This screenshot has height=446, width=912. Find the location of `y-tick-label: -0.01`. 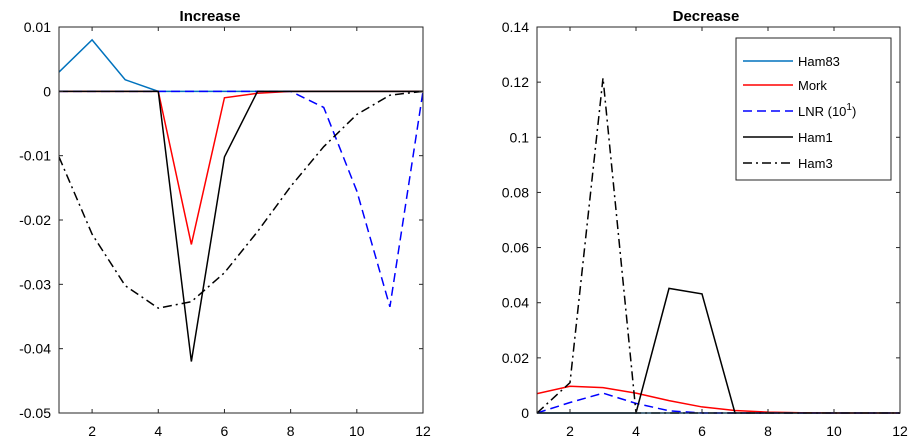

y-tick-label: -0.01 is located at coordinates (35, 156).